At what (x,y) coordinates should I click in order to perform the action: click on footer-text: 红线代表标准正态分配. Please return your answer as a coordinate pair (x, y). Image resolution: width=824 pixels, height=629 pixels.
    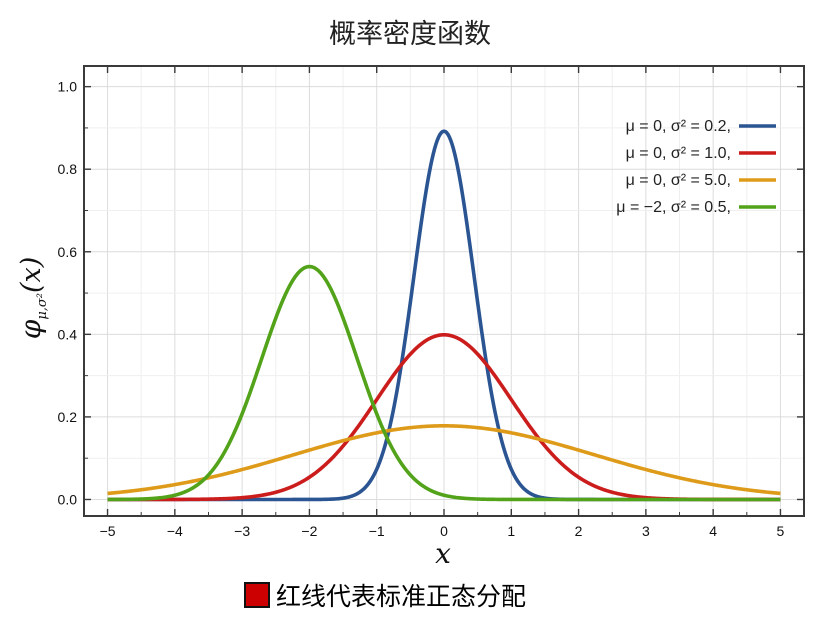
    Looking at the image, I should click on (401, 596).